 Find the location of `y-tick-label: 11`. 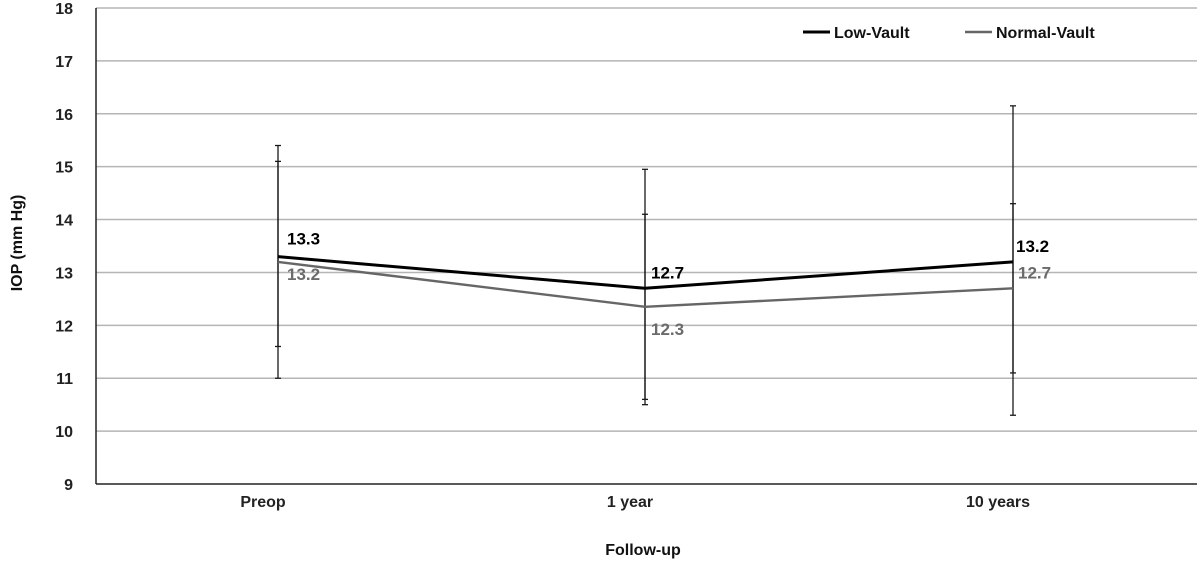

y-tick-label: 11 is located at coordinates (64, 379).